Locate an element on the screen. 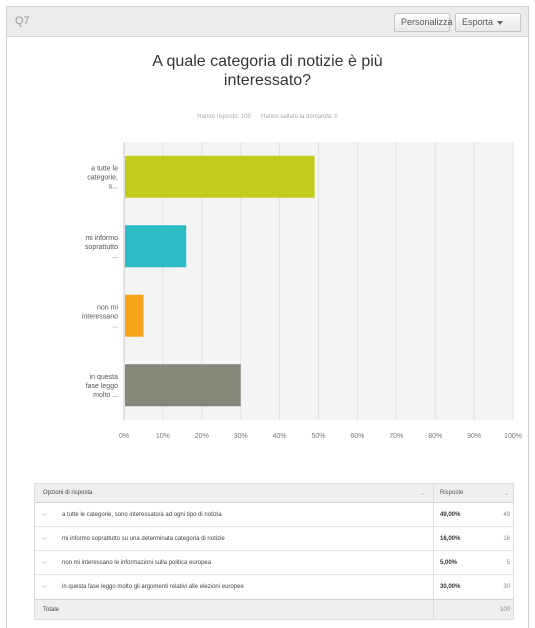 The image size is (535, 628). total-label: Totale is located at coordinates (51, 609).